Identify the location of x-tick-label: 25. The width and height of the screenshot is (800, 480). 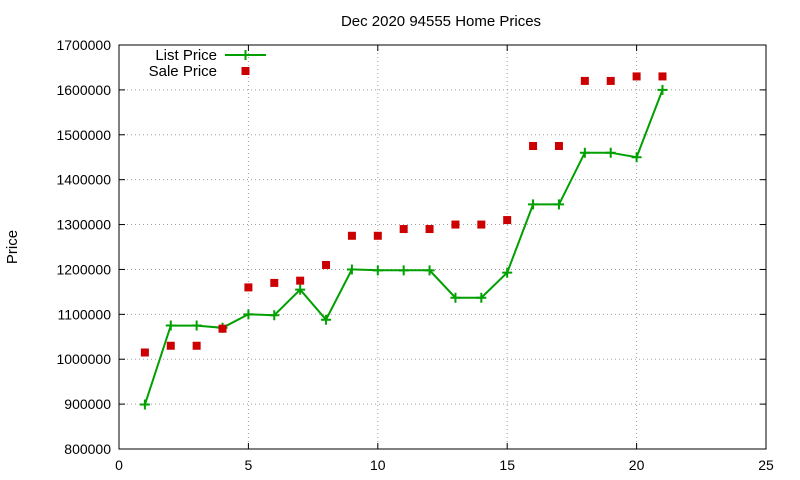
(766, 465).